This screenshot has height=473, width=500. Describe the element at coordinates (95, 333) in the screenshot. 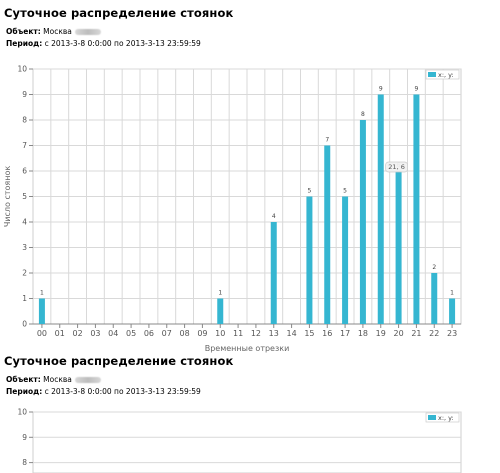

I see `x-tick-label: 03` at that location.